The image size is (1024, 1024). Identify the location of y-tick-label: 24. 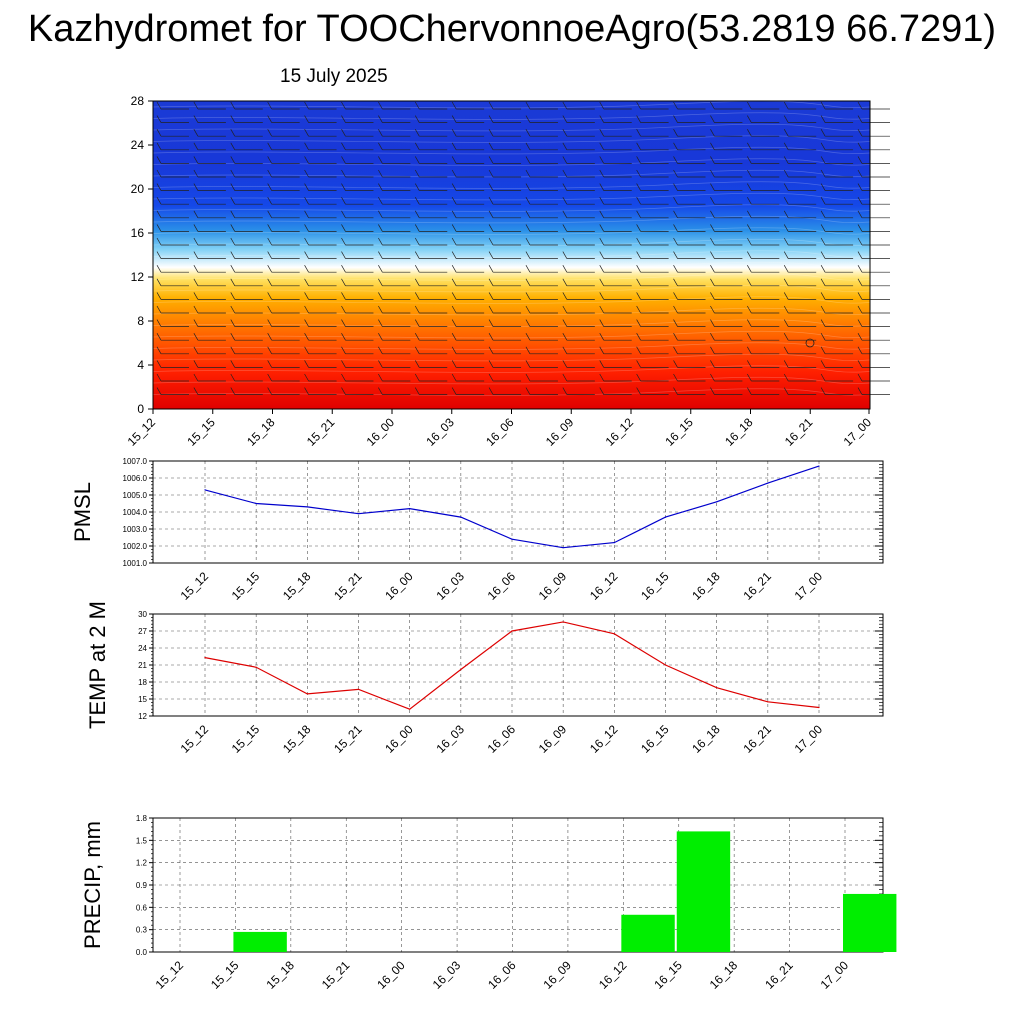
(142, 648).